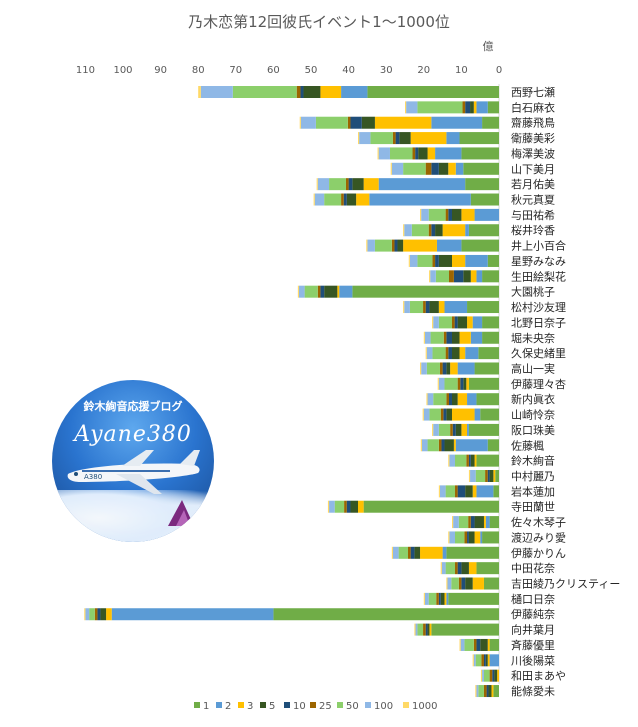 The width and height of the screenshot is (638, 727). I want to click on member-name-label: 中田花奈, so click(533, 568).